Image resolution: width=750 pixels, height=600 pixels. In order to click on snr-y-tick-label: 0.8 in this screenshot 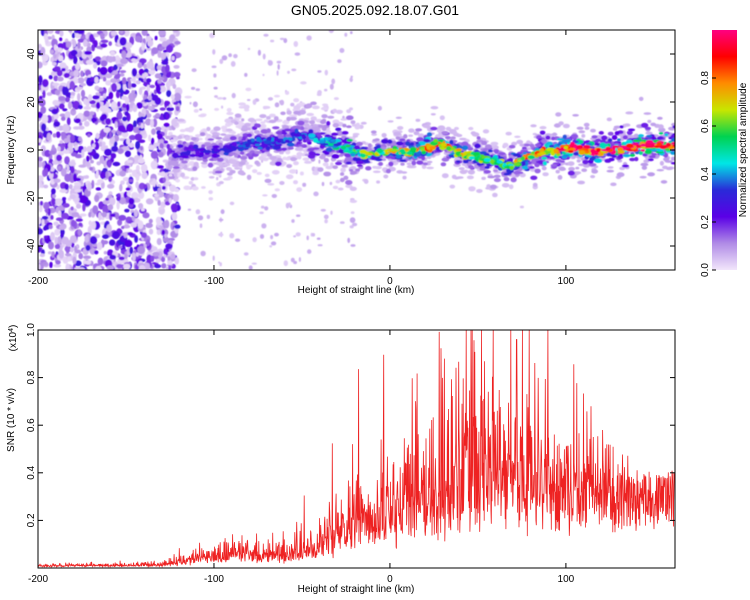, I will do `click(31, 377)`.